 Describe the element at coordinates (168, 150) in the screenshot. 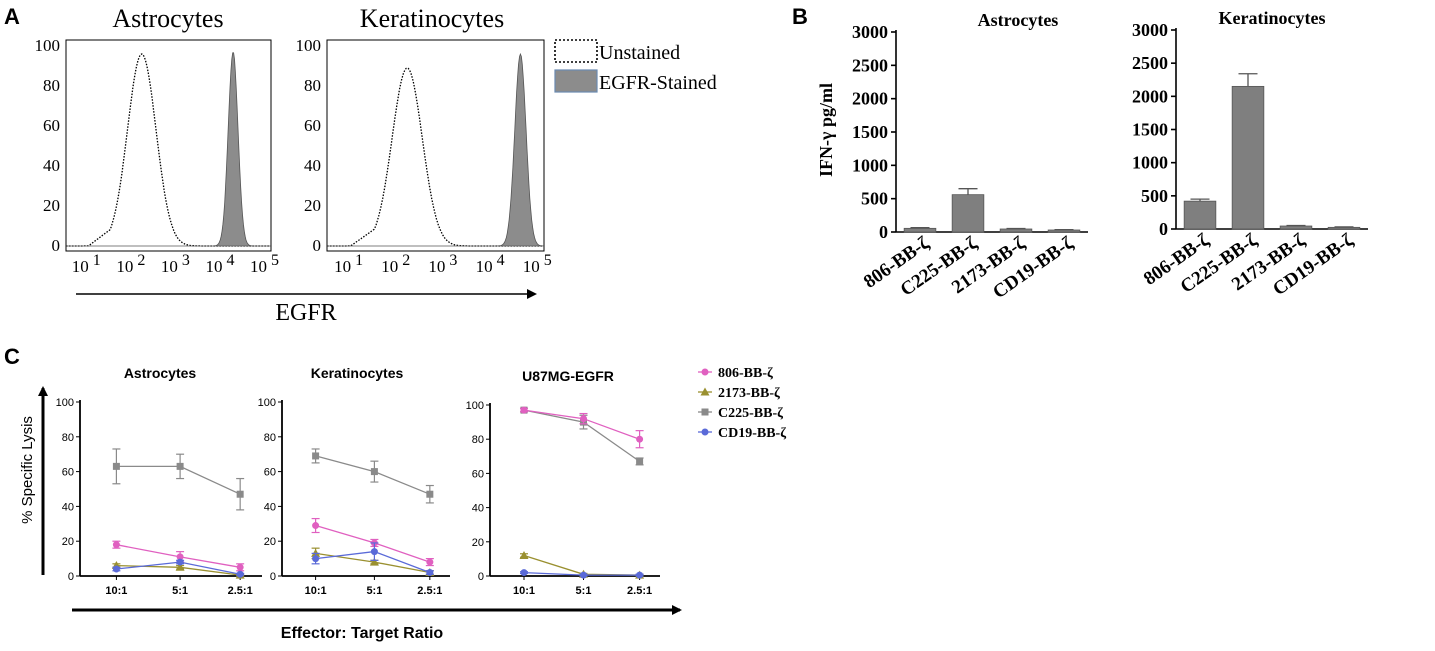

I see `histogram-unstained-curve` at that location.